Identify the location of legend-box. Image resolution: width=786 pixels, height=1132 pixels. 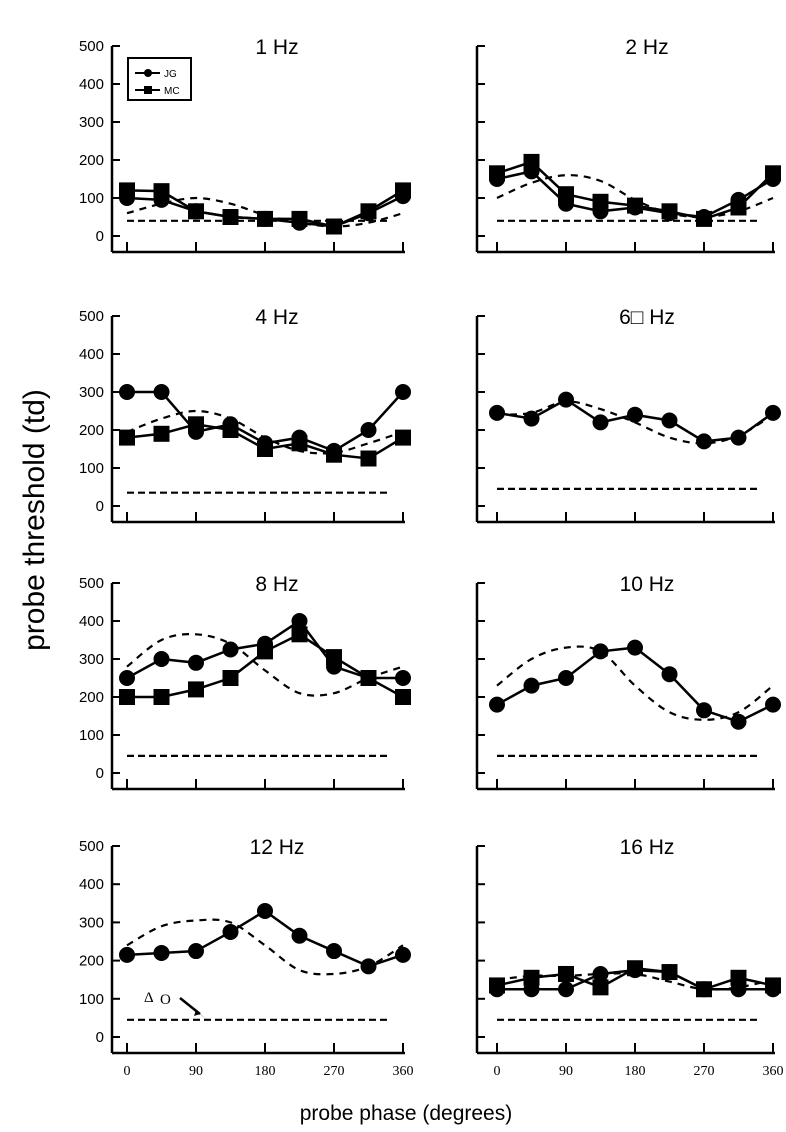
(159, 79).